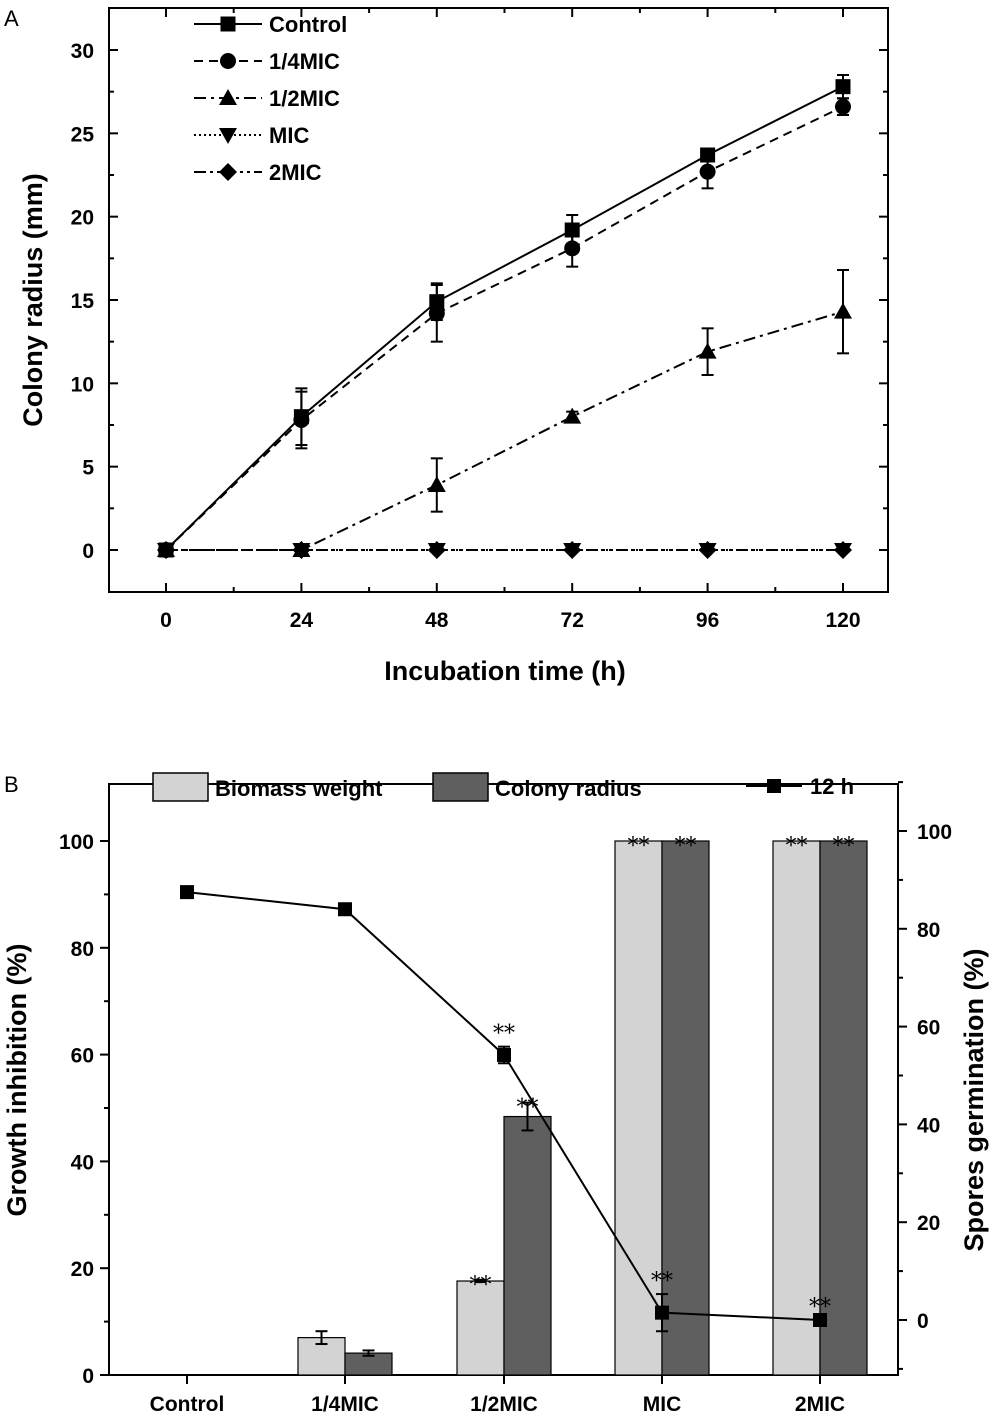 The width and height of the screenshot is (1000, 1419). I want to click on panel-a-label: A, so click(11, 18).